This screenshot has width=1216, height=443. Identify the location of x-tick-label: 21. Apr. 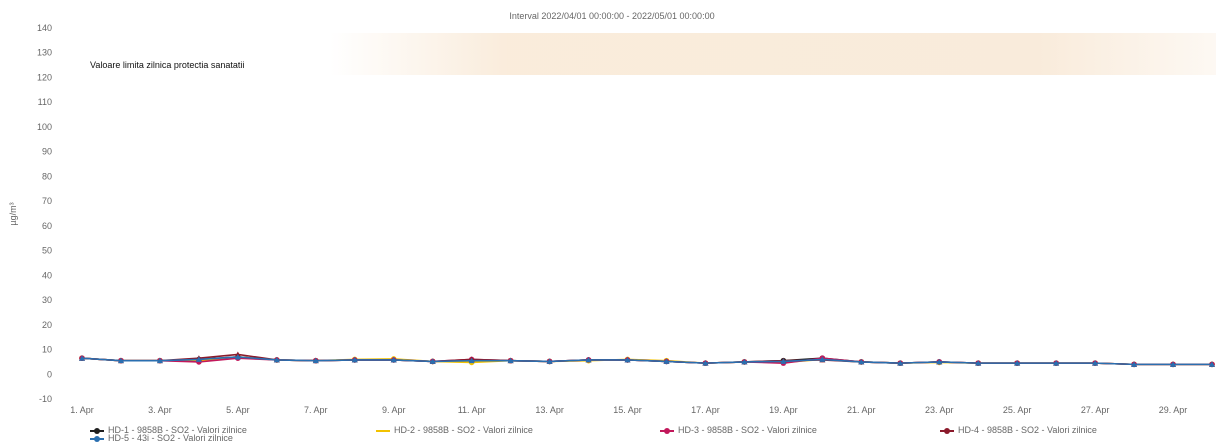
(861, 410).